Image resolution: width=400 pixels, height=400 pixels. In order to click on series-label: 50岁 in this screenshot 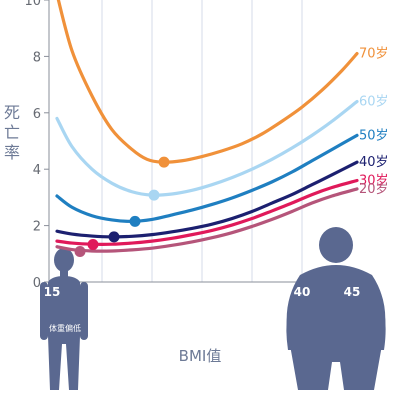, I will do `click(374, 135)`.